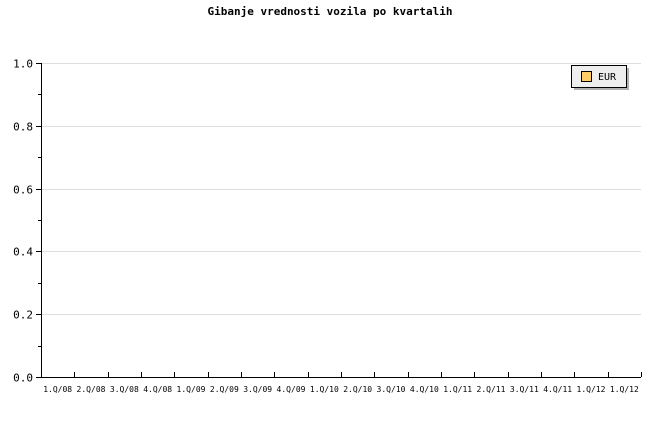 Image resolution: width=660 pixels, height=440 pixels. I want to click on x-tick-label: 4.Q/10, so click(424, 389).